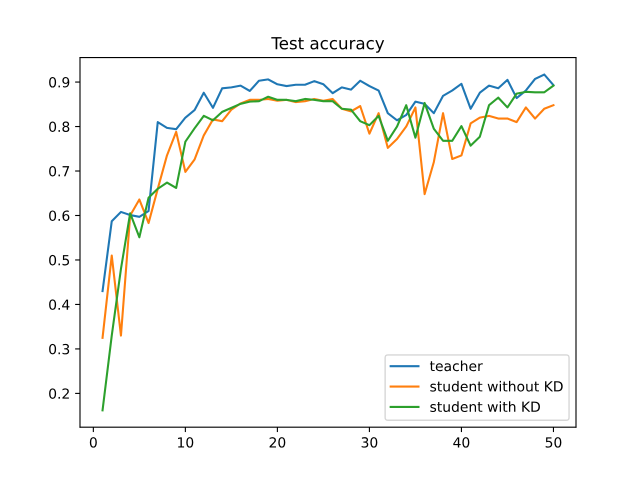  What do you see at coordinates (59, 82) in the screenshot?
I see `y-tick-label: 0.9` at bounding box center [59, 82].